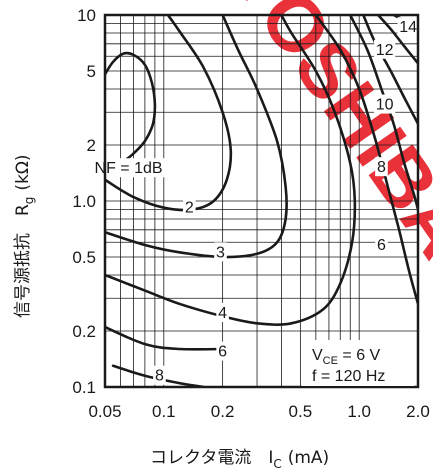  I want to click on vce-condition: VCE = 6 V, so click(346, 357).